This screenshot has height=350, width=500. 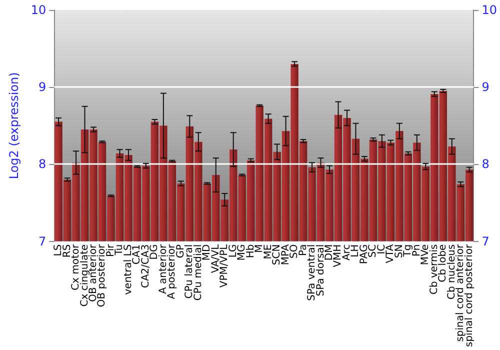 I want to click on x-tick-label: OB posterior, so click(x=102, y=275).